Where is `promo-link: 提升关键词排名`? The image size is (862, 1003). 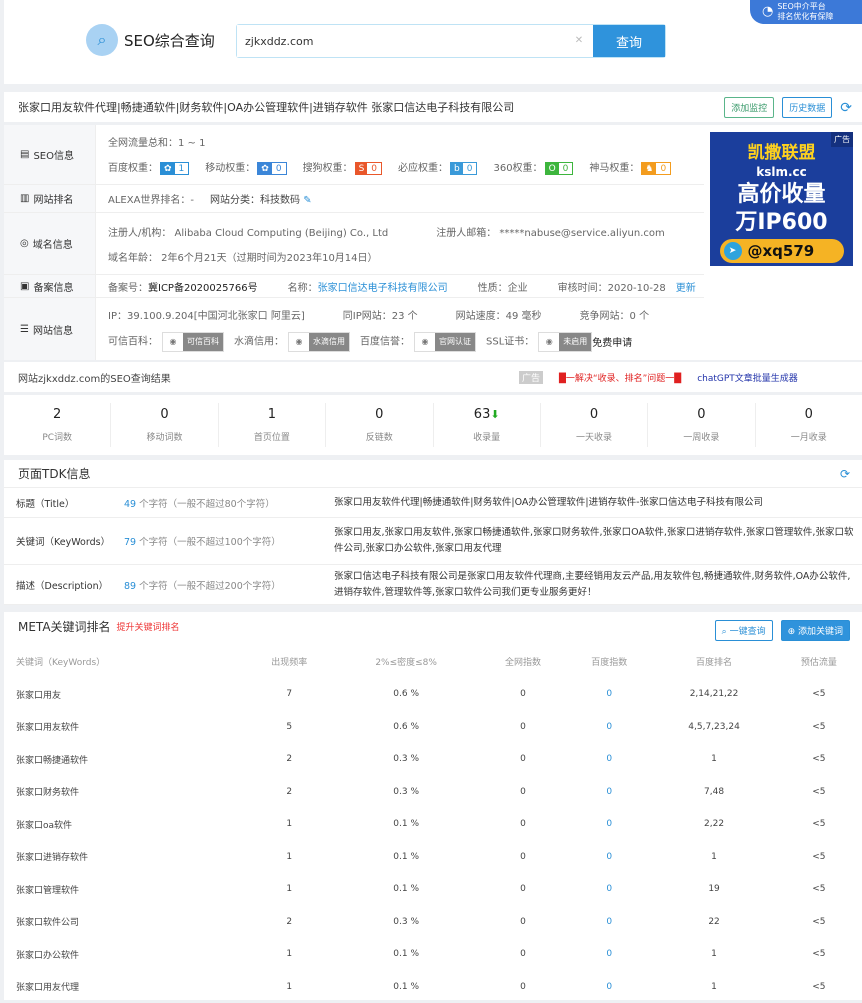 promo-link: 提升关键词排名 is located at coordinates (148, 626).